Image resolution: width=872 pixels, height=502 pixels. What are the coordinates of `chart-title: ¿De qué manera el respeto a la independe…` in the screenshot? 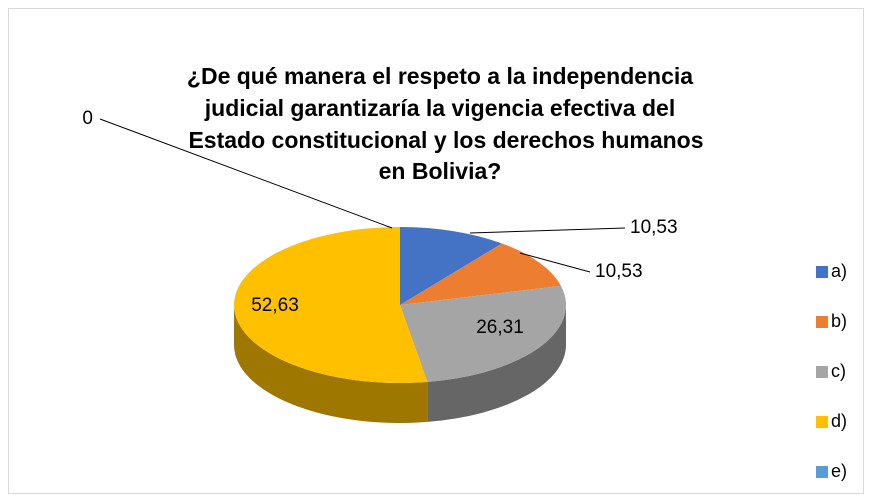 It's located at (445, 123).